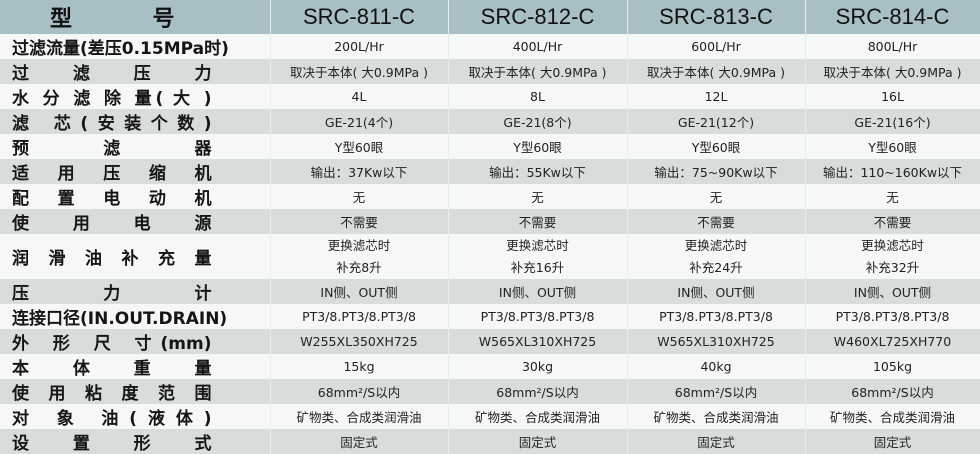 Image resolution: width=980 pixels, height=454 pixels. What do you see at coordinates (359, 267) in the screenshot?
I see `cell-line: 补充8升` at bounding box center [359, 267].